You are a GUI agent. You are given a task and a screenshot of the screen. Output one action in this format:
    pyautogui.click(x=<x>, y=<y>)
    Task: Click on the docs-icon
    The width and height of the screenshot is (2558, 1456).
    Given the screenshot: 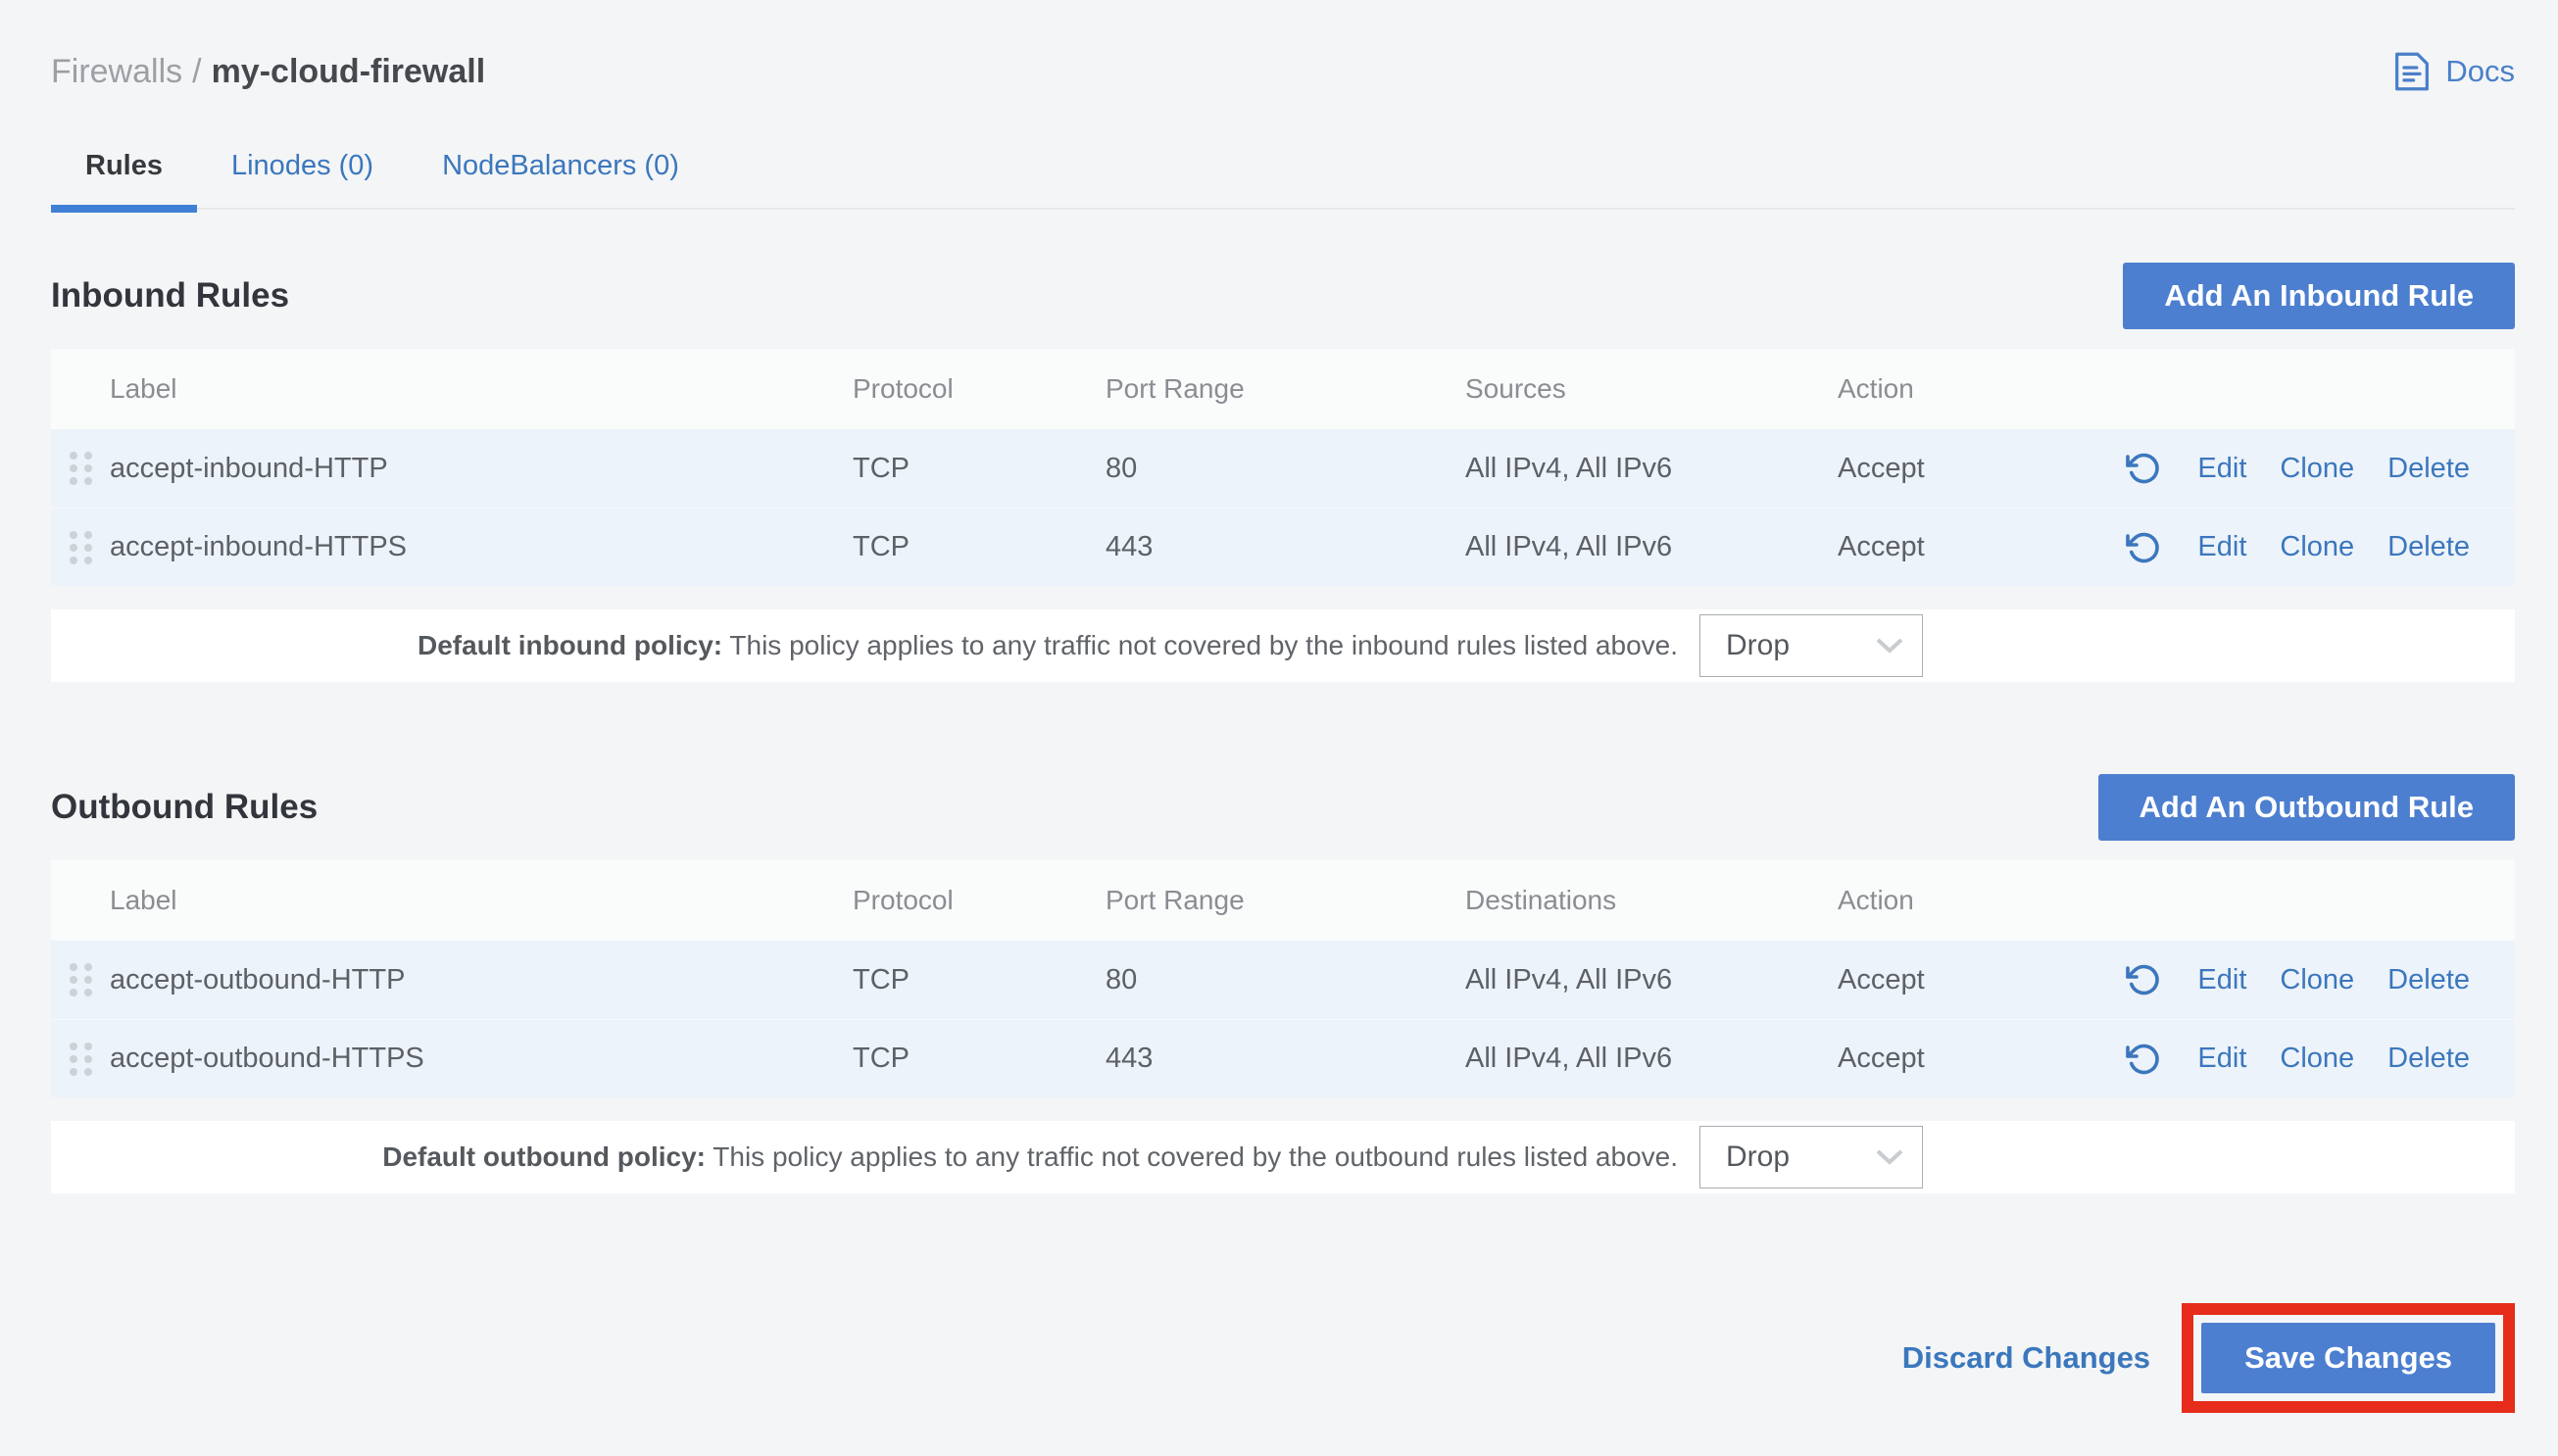 What is the action you would take?
    pyautogui.click(x=2412, y=71)
    